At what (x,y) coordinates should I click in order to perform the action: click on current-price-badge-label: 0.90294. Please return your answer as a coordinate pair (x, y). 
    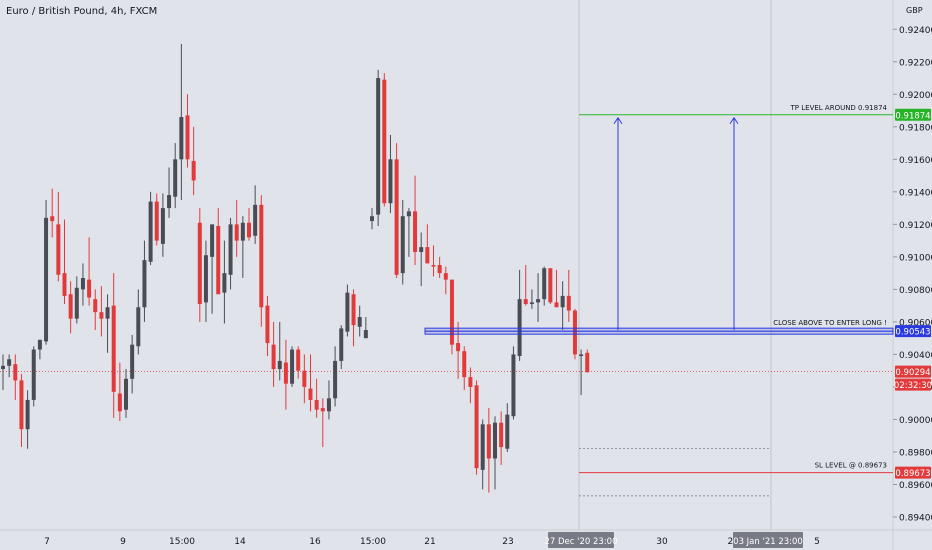
    Looking at the image, I should click on (912, 373).